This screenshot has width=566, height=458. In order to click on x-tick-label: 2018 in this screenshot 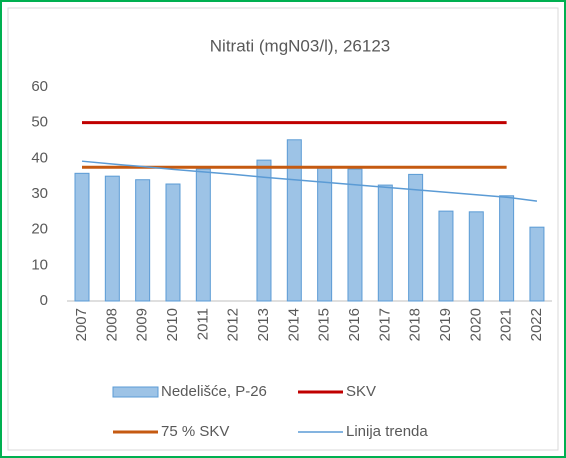, I will do `click(415, 324)`.